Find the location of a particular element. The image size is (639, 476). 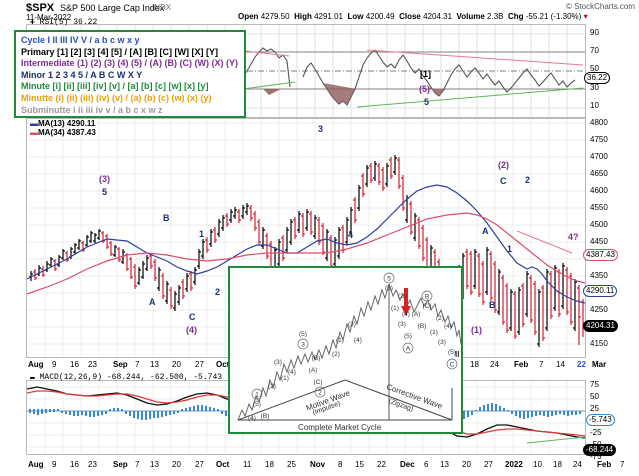

wave-label-minor-C: C is located at coordinates (192, 317).